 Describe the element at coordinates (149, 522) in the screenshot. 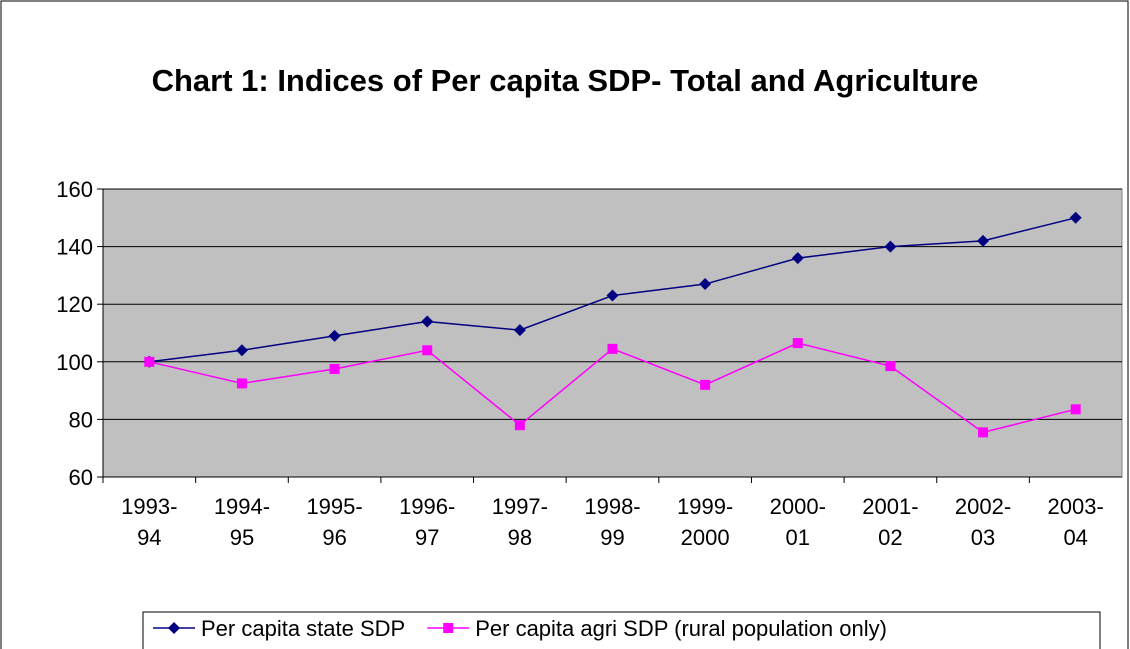

I see `x-tick-label: 1993-94` at that location.